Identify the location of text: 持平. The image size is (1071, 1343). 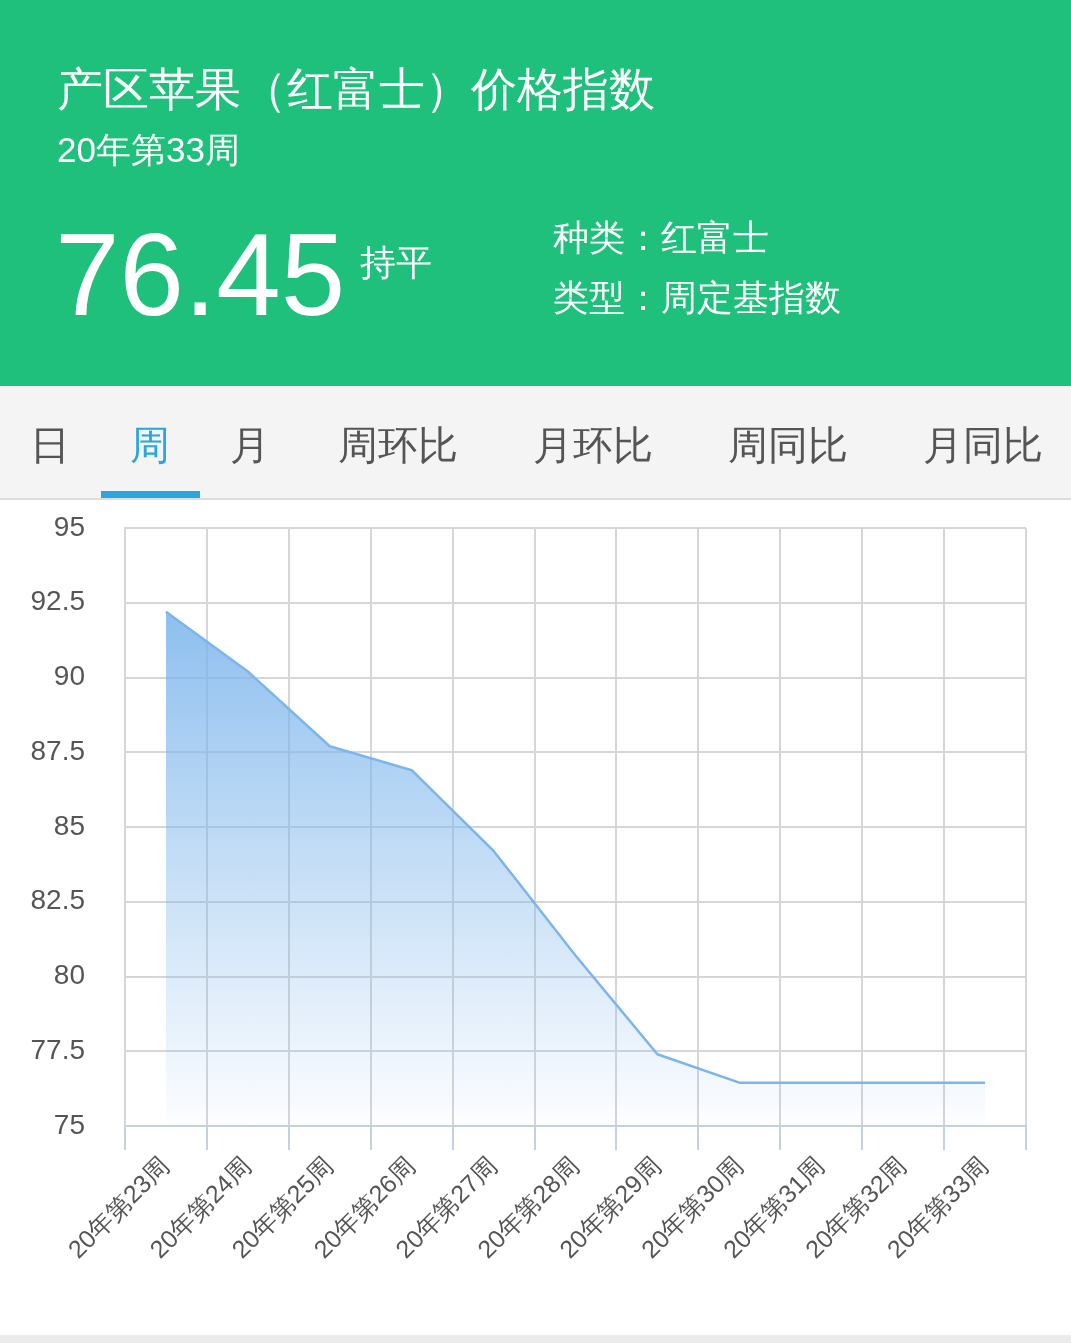
(396, 262).